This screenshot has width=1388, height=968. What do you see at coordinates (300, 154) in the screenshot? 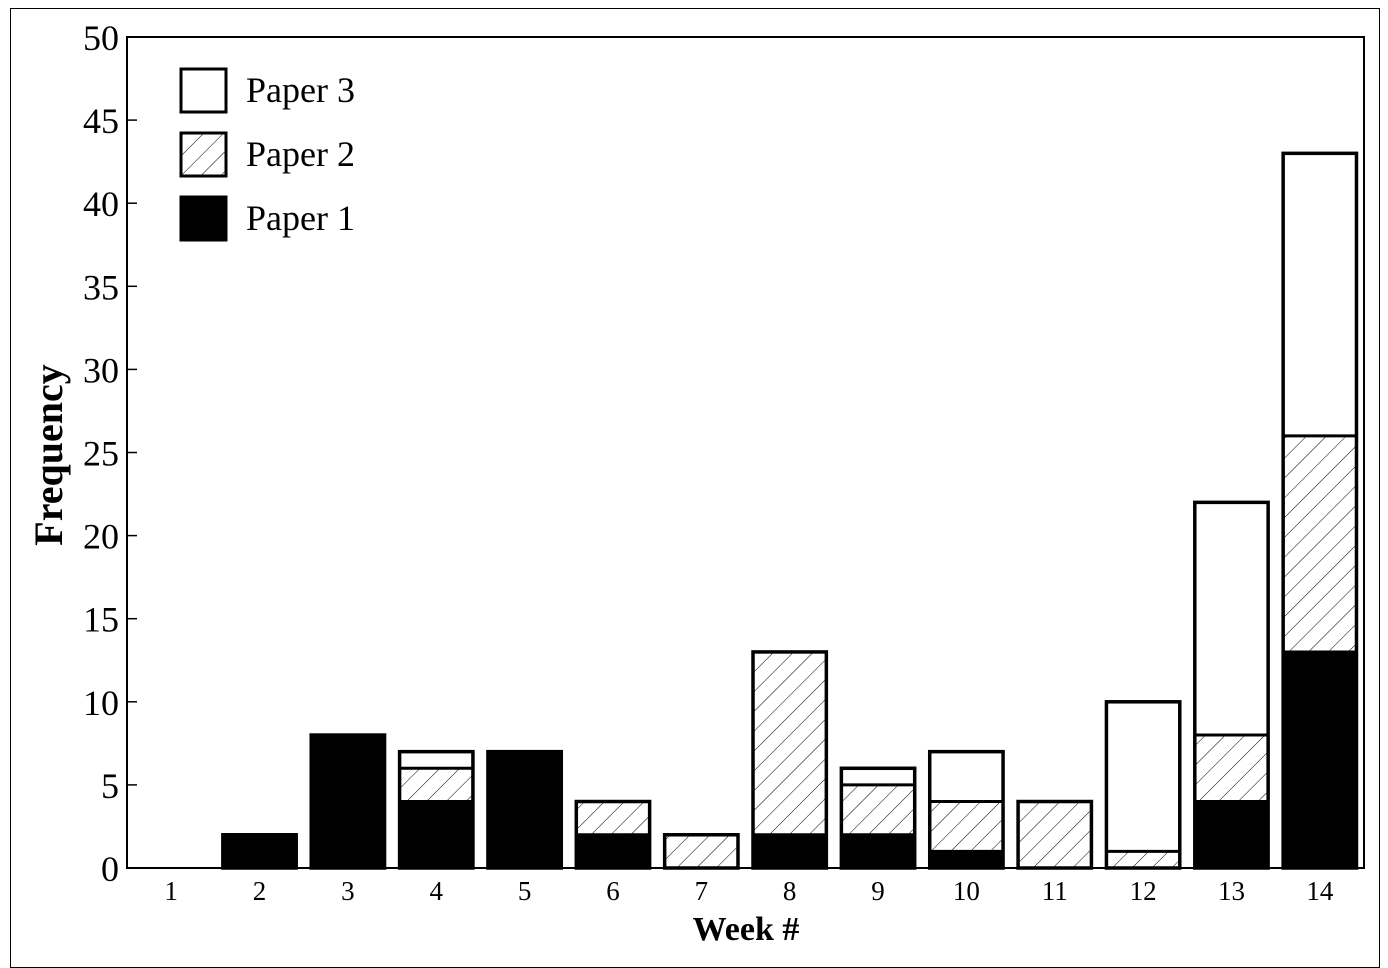
I see `legend-label: Paper 2` at bounding box center [300, 154].